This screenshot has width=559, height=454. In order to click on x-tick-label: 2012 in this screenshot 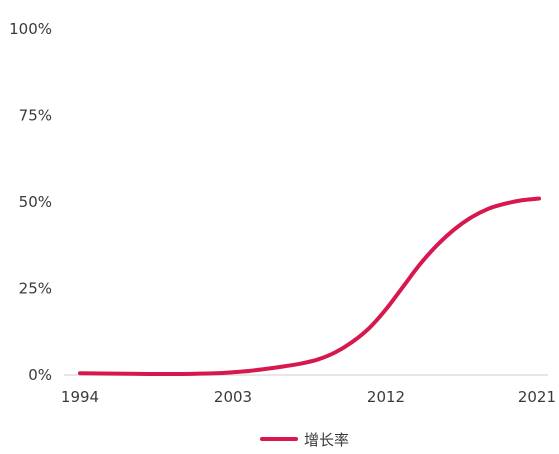, I will do `click(386, 397)`.